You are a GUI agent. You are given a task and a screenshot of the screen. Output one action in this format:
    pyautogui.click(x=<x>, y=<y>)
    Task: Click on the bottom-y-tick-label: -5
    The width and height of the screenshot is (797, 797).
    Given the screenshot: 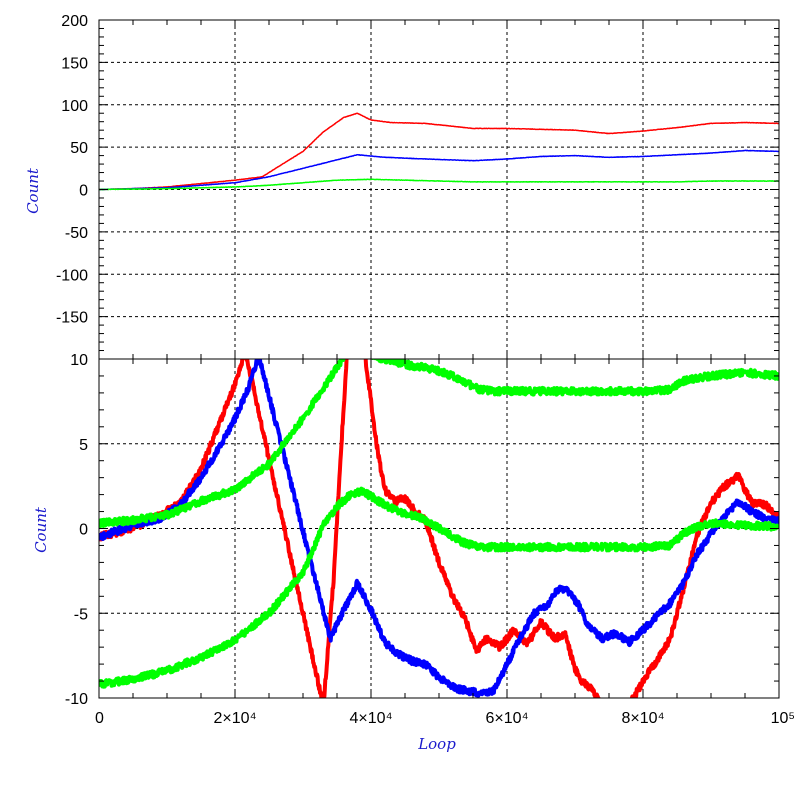 What is the action you would take?
    pyautogui.click(x=81, y=614)
    